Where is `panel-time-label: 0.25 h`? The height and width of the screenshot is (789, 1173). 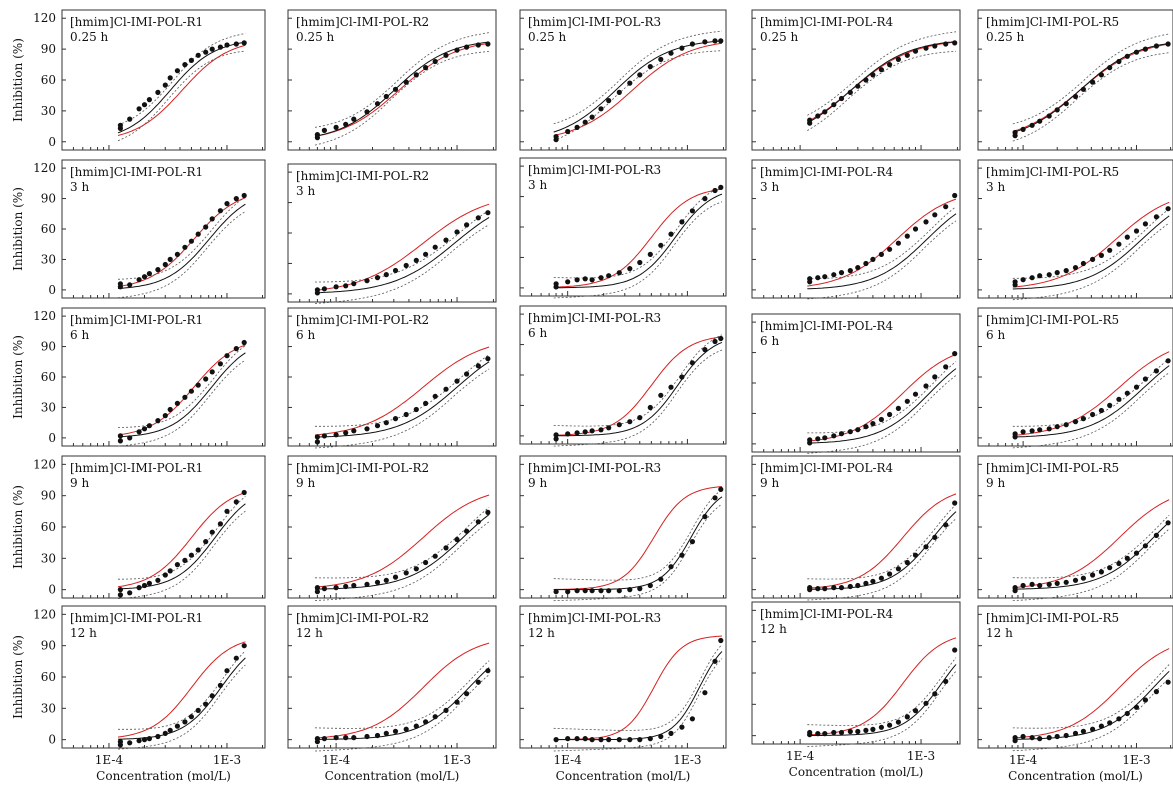 panel-time-label: 0.25 h is located at coordinates (1005, 37).